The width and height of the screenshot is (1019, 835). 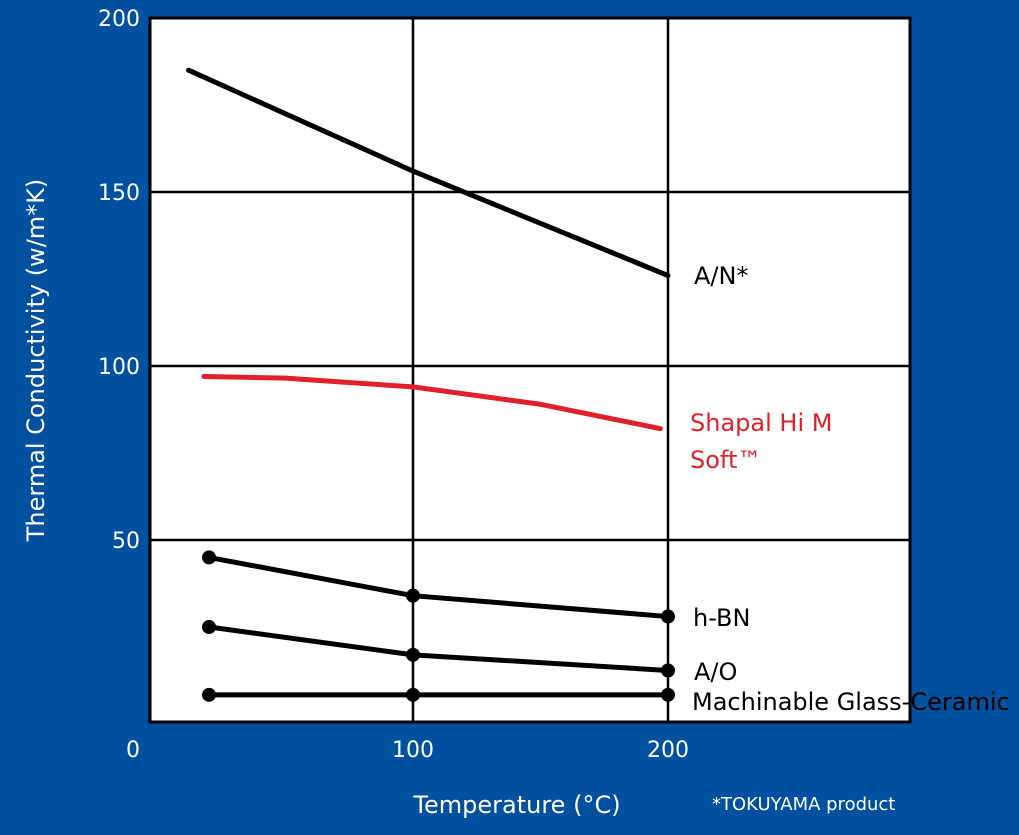 What do you see at coordinates (36, 361) in the screenshot?
I see `y-axis-title: Thermal Conductivity (w/m*K)` at bounding box center [36, 361].